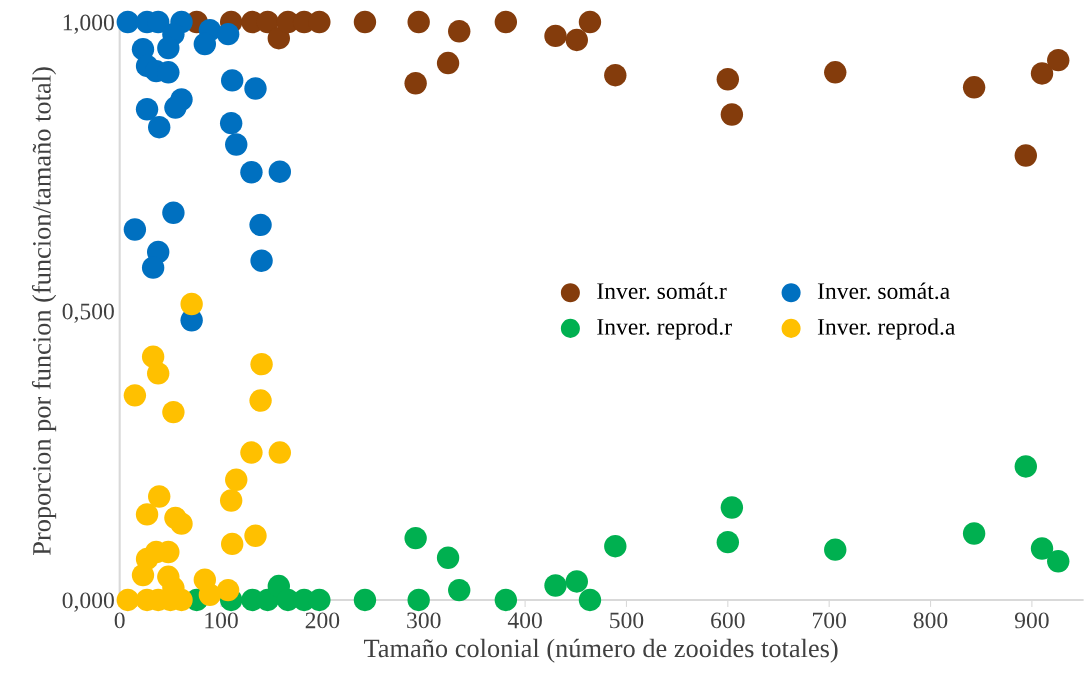  Describe the element at coordinates (728, 620) in the screenshot. I see `x-tick-label: 600` at that location.